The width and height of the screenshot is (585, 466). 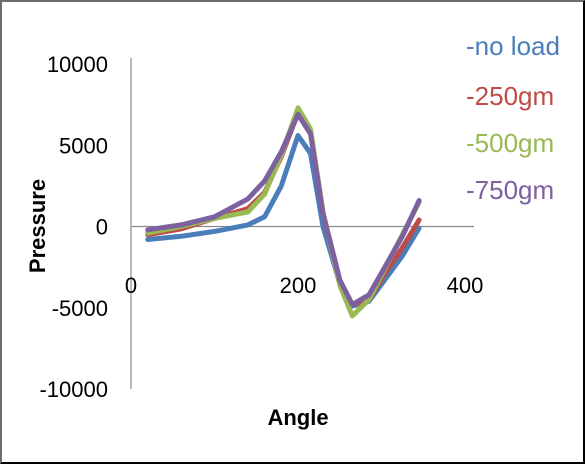 What do you see at coordinates (513, 46) in the screenshot?
I see `legend-entry: -no load` at bounding box center [513, 46].